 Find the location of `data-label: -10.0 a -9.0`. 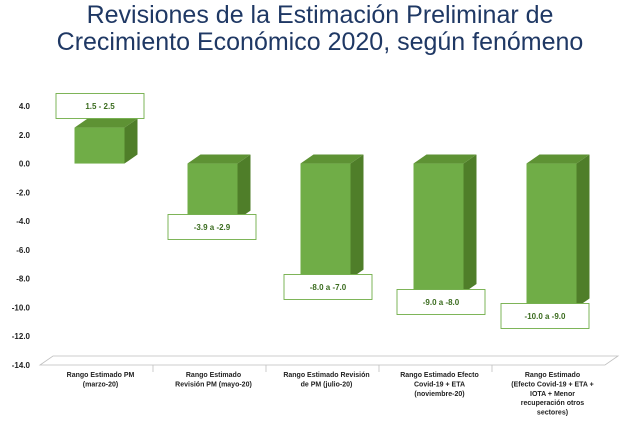

data-label: -10.0 a -9.0 is located at coordinates (545, 316).